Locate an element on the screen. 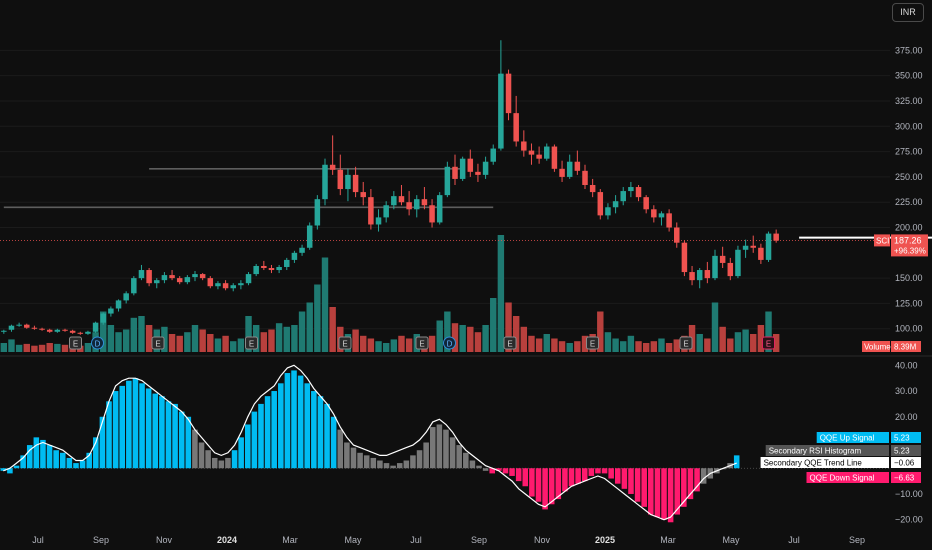 The image size is (932, 550). earnings-marker is located at coordinates (345, 343).